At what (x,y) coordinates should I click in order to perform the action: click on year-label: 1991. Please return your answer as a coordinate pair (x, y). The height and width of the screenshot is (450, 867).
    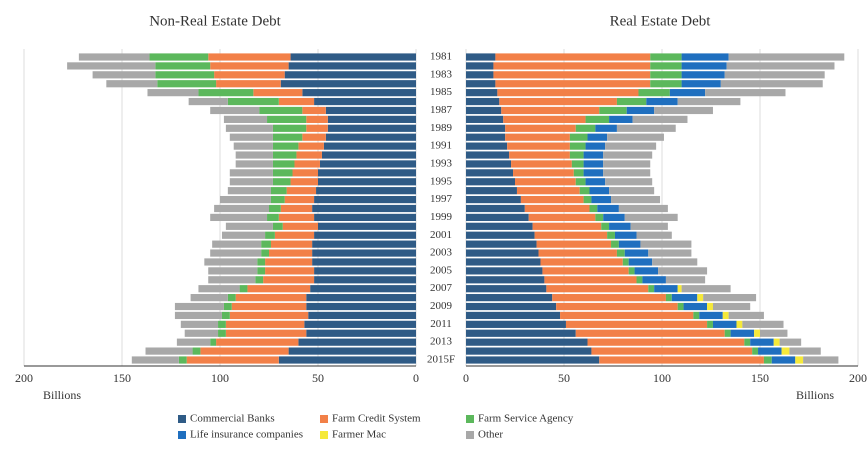
    Looking at the image, I should click on (441, 146).